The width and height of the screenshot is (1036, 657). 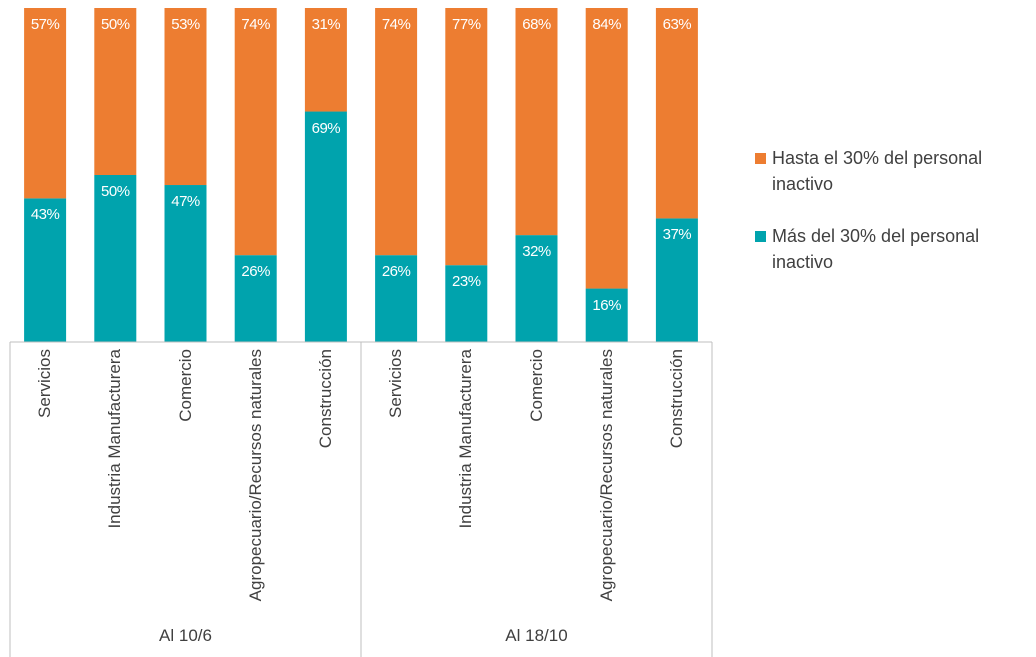 What do you see at coordinates (606, 305) in the screenshot?
I see `data-label: 16%` at bounding box center [606, 305].